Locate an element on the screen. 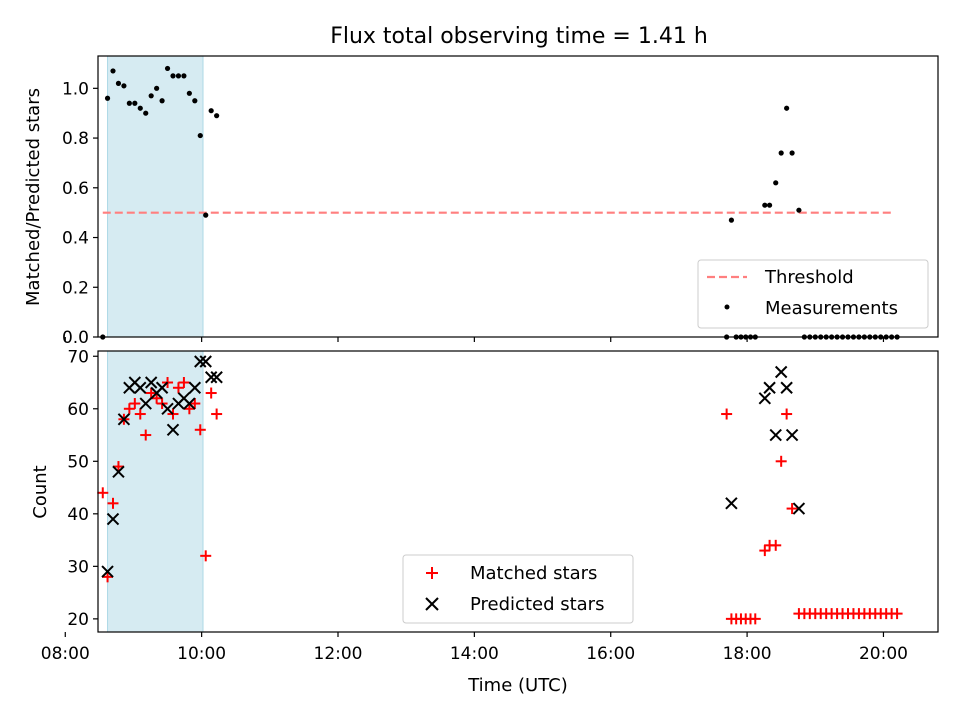 The width and height of the screenshot is (960, 720). x-tick-label: 18:00 is located at coordinates (747, 654).